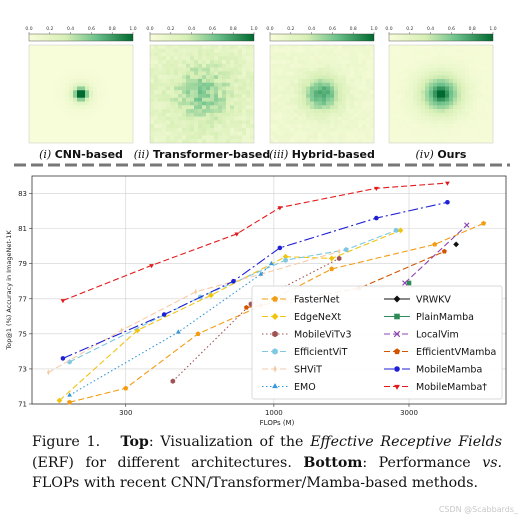  I want to click on y-tick-label: 83, so click(22, 194).